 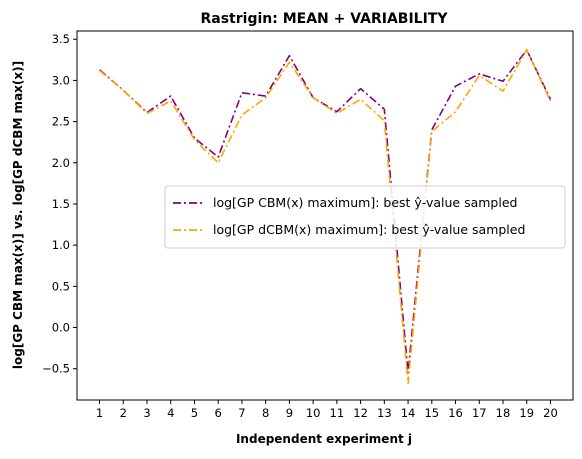 What do you see at coordinates (61, 122) in the screenshot?
I see `y-tick-label: 2.5` at bounding box center [61, 122].